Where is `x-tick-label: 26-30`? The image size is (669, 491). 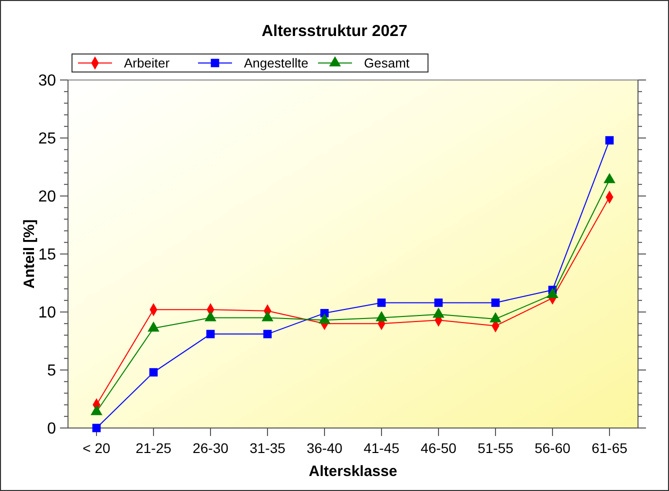 x-tick-label: 26-30 is located at coordinates (210, 448).